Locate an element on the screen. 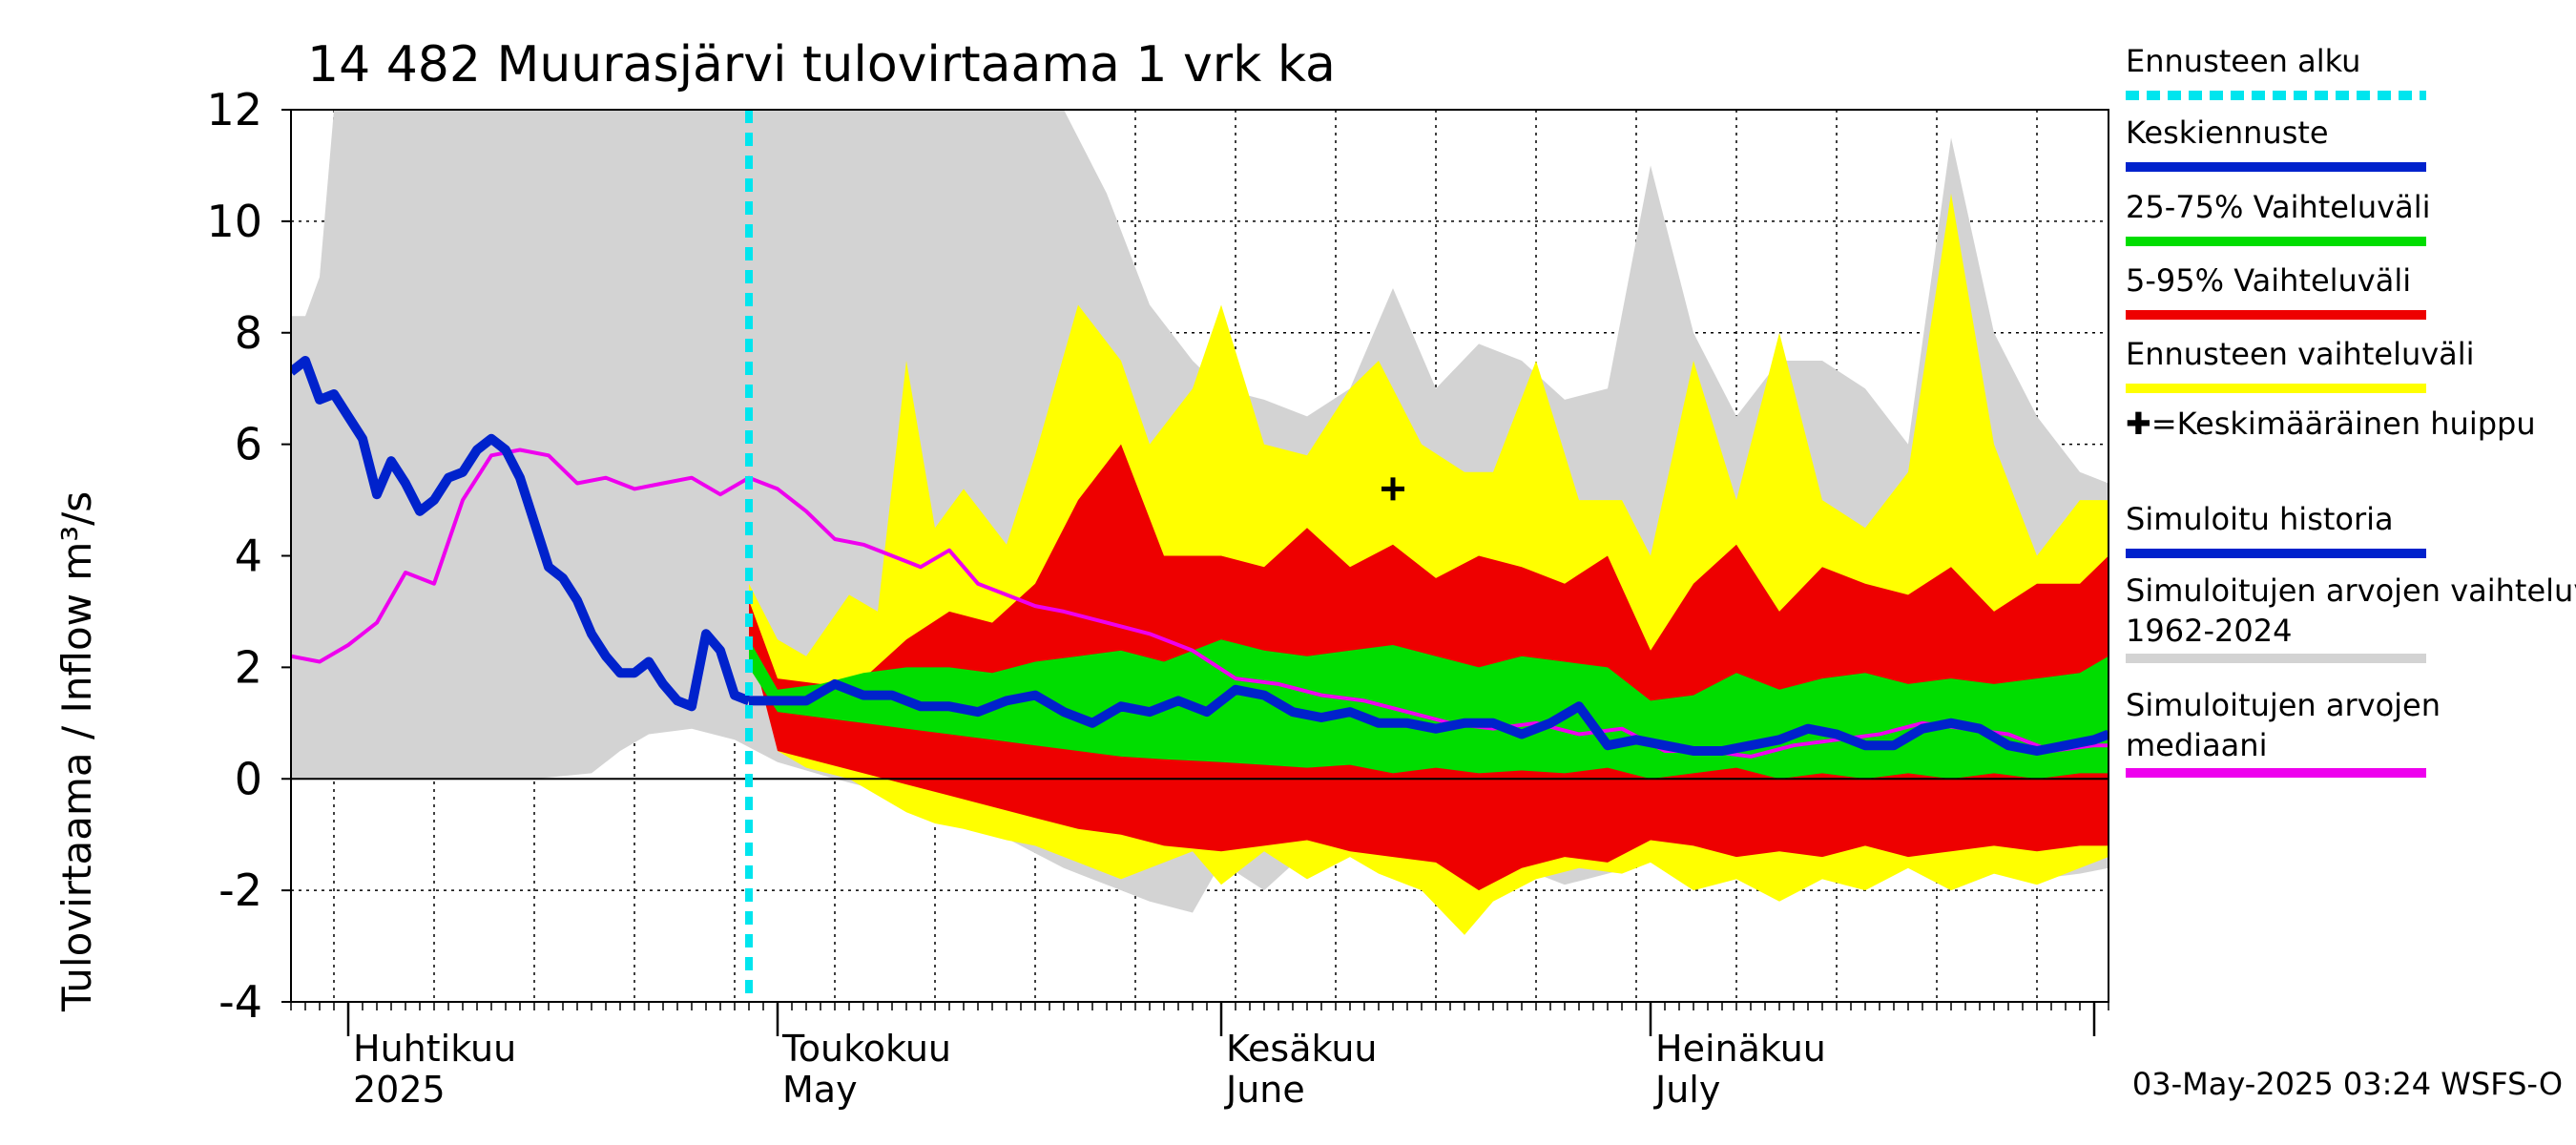 Image resolution: width=2576 pixels, height=1145 pixels. y-tick-label: 8 is located at coordinates (248, 333).